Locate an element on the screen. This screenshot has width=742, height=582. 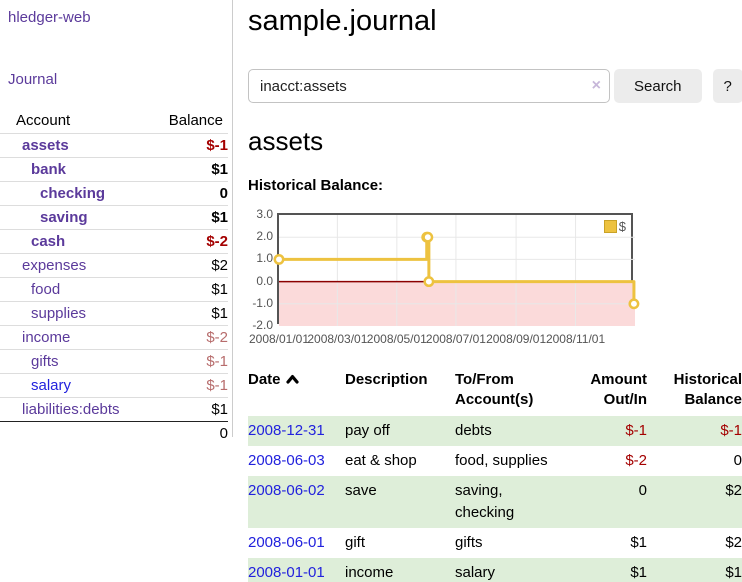
chart-legend: $ is located at coordinates (614, 226).